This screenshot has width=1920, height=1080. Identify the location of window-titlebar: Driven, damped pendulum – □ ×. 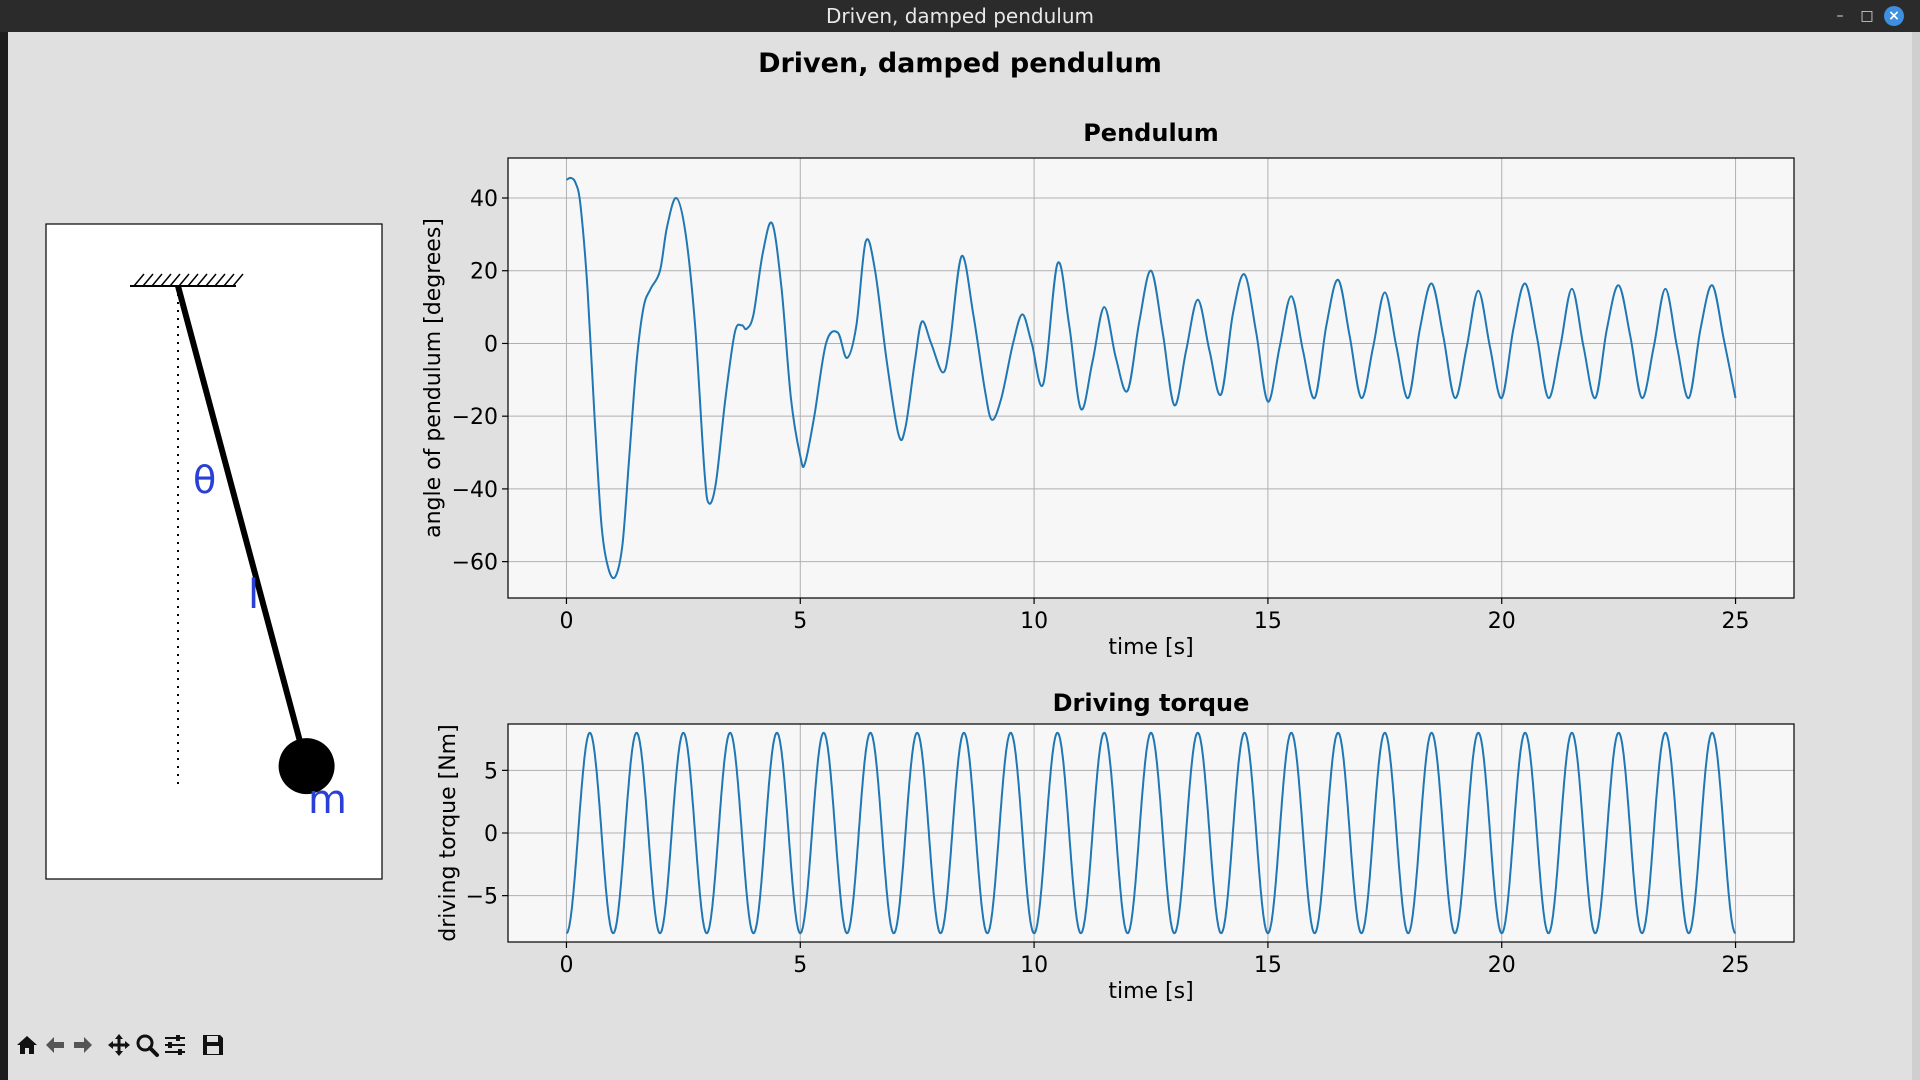
(960, 16).